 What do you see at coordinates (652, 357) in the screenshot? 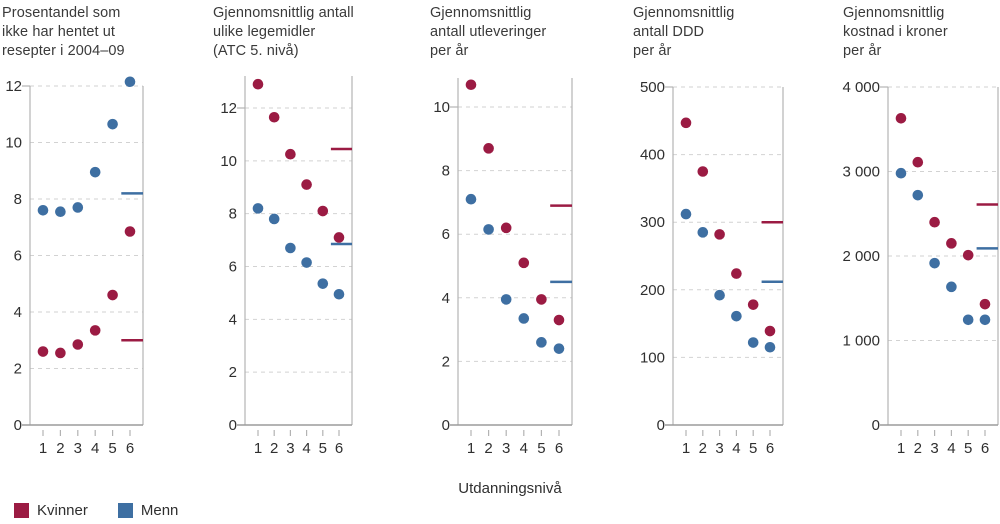
I see `y-tick-label: 100` at bounding box center [652, 357].